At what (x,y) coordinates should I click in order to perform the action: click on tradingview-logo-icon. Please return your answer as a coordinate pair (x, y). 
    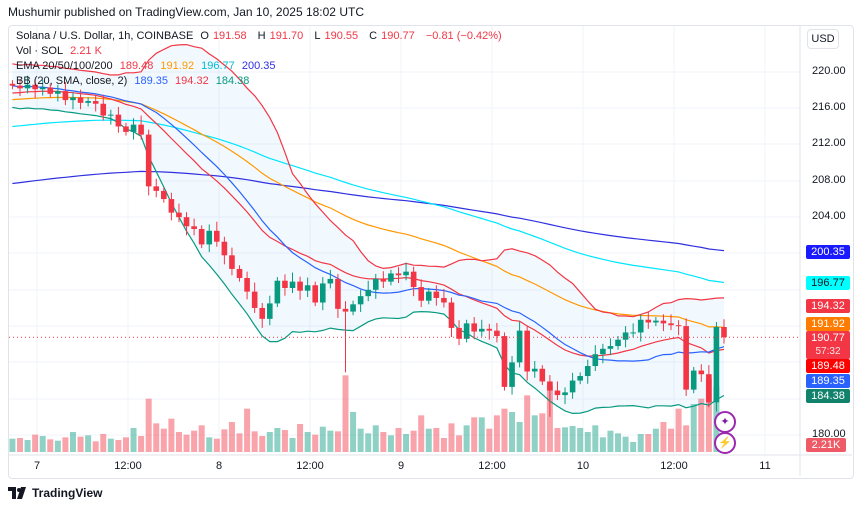
    Looking at the image, I should click on (17, 493).